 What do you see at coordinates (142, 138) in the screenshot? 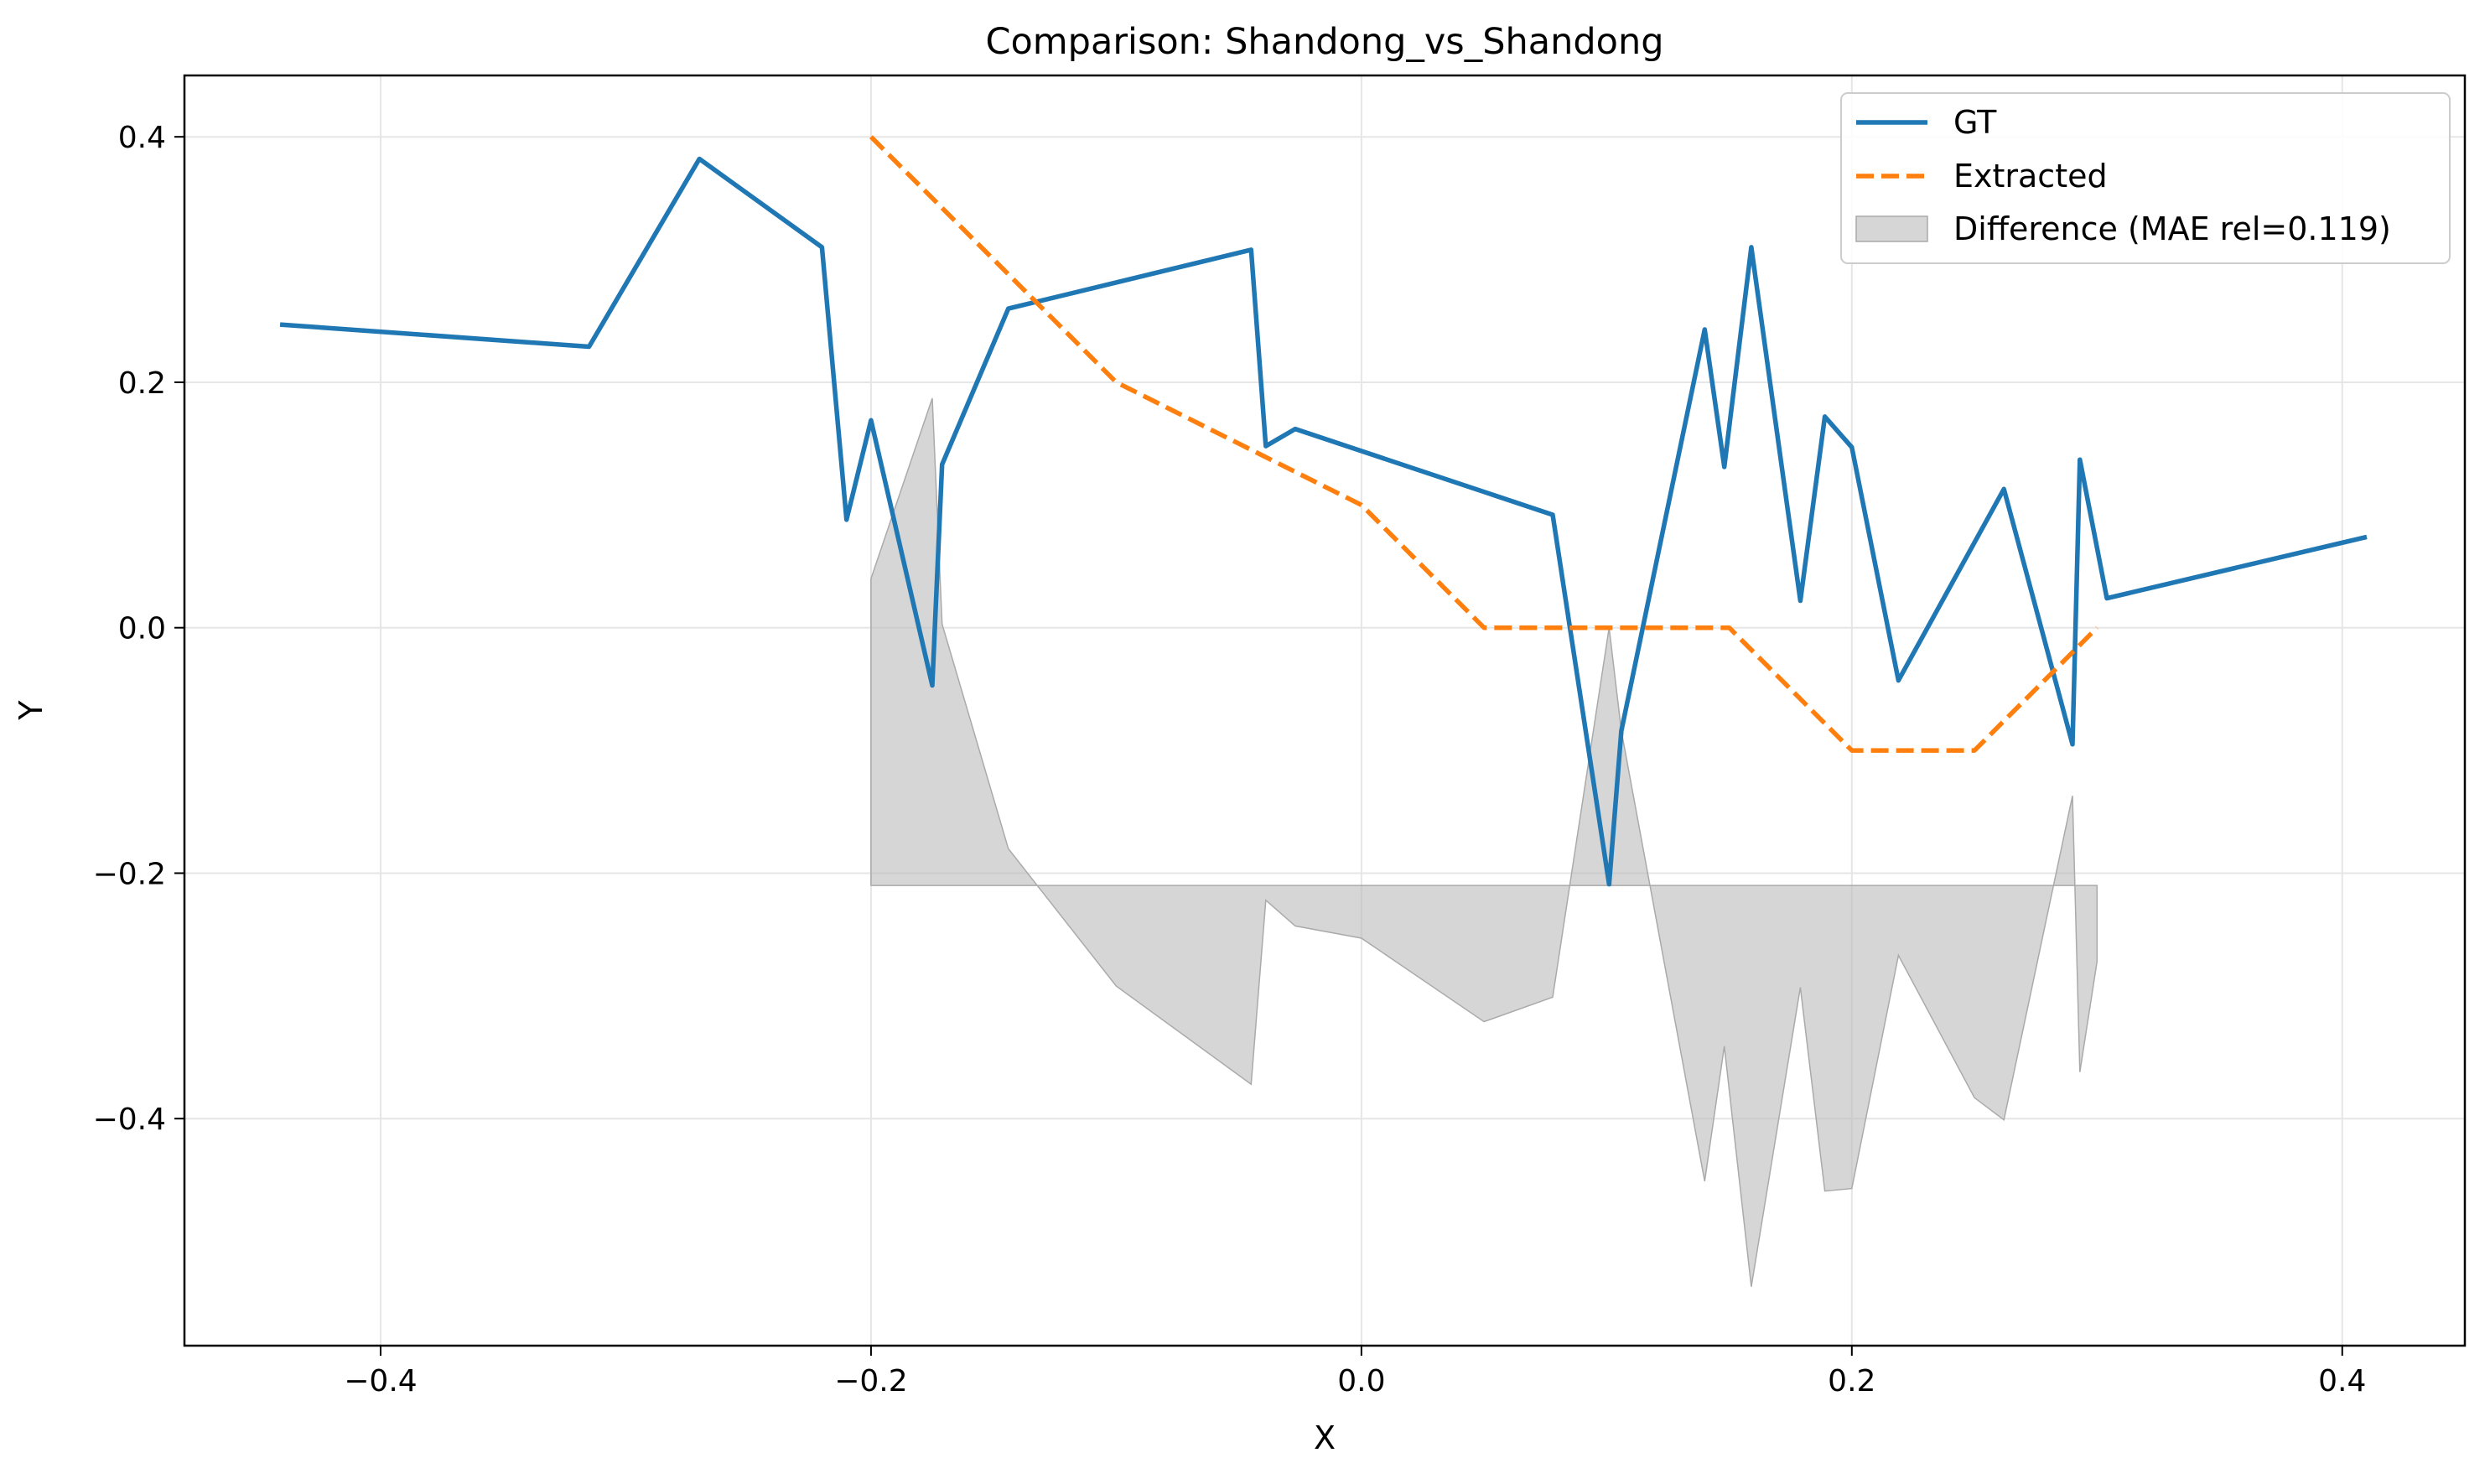
I see `y-tick-label: 0.4` at bounding box center [142, 138].